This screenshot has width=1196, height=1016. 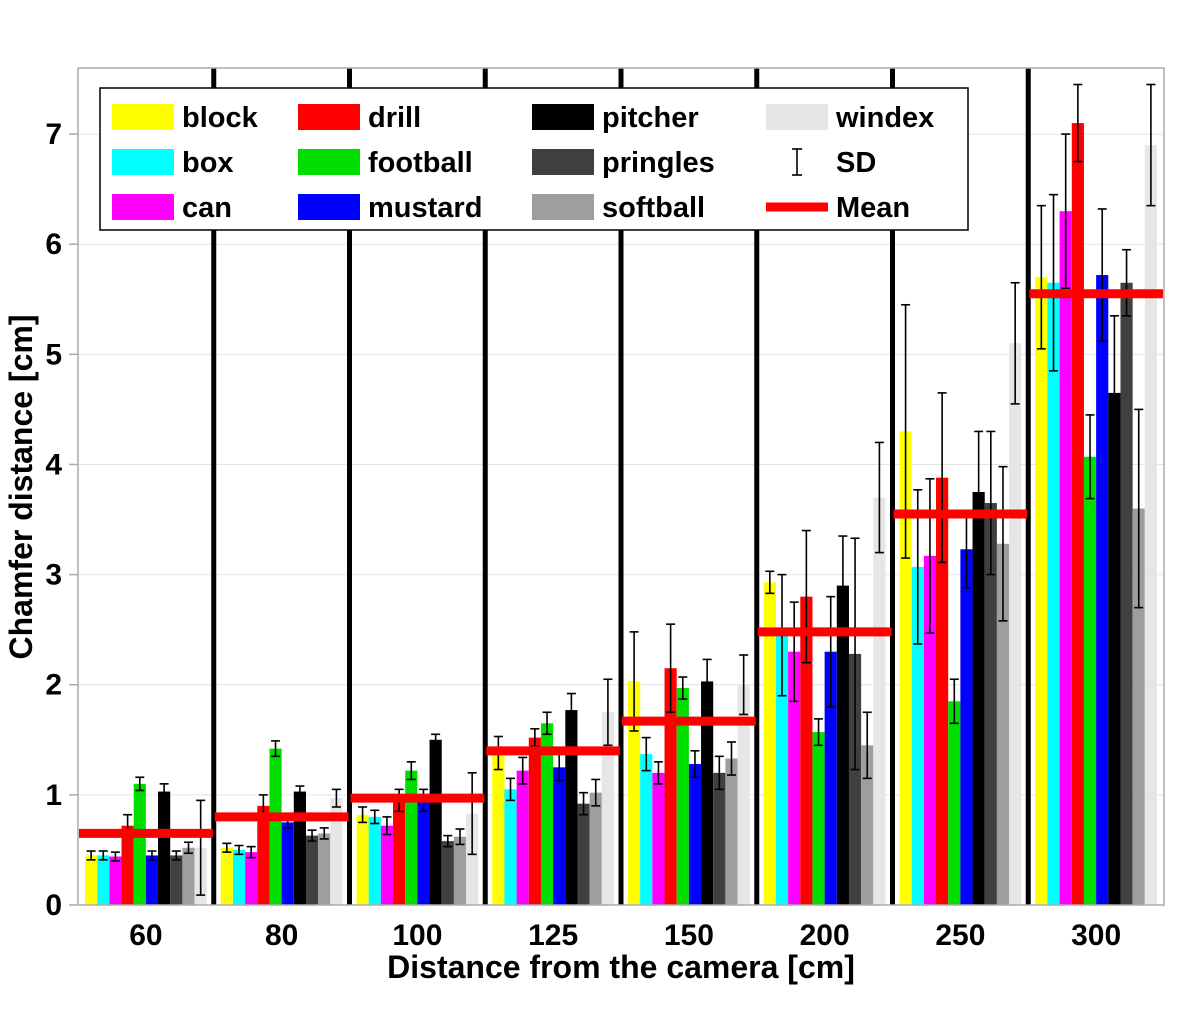 I want to click on legend-label-mustard: mustard, so click(x=425, y=208).